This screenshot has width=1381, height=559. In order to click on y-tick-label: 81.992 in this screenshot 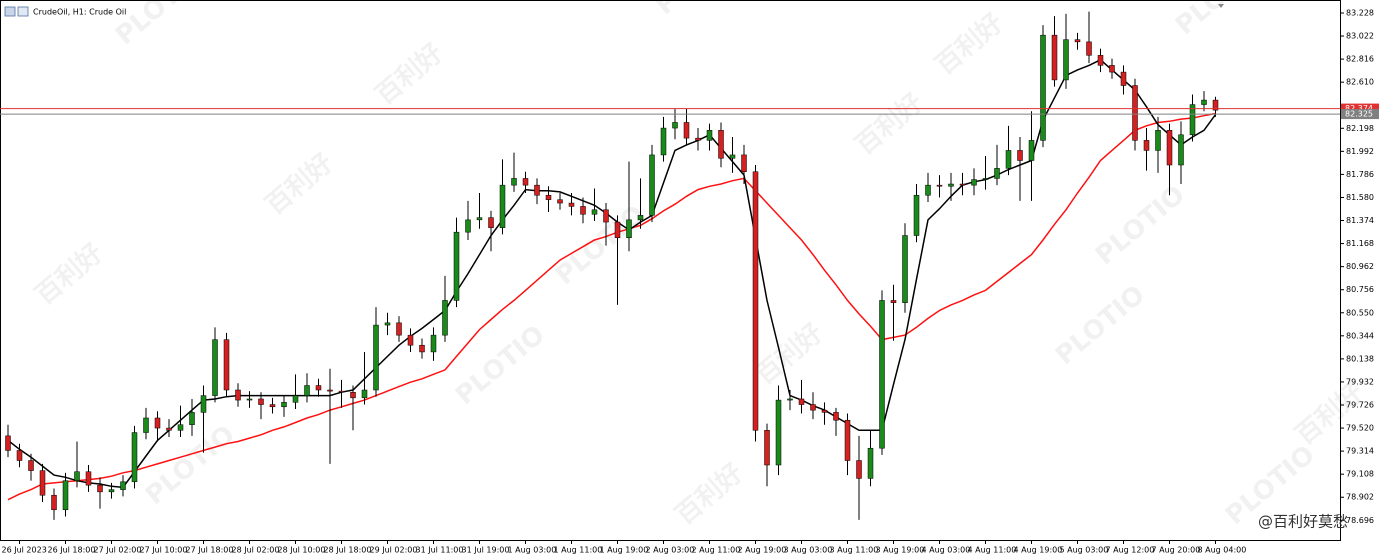, I will do `click(1360, 151)`.